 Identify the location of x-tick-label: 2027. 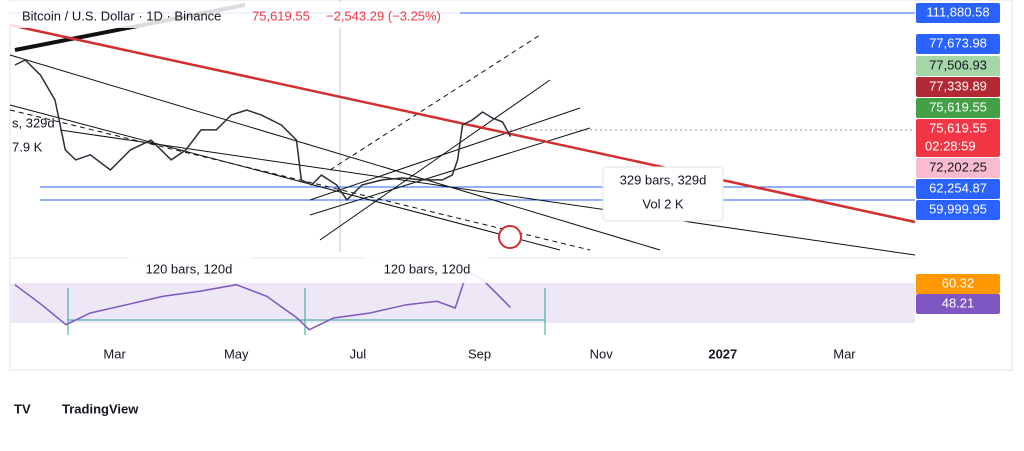
(722, 353).